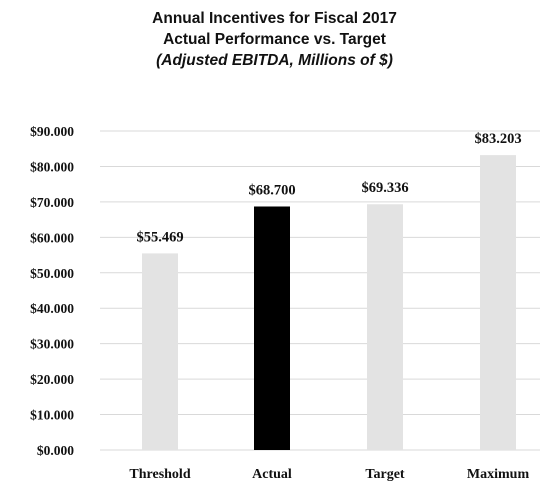  I want to click on data-label-threshold: $55.469, so click(159, 237).